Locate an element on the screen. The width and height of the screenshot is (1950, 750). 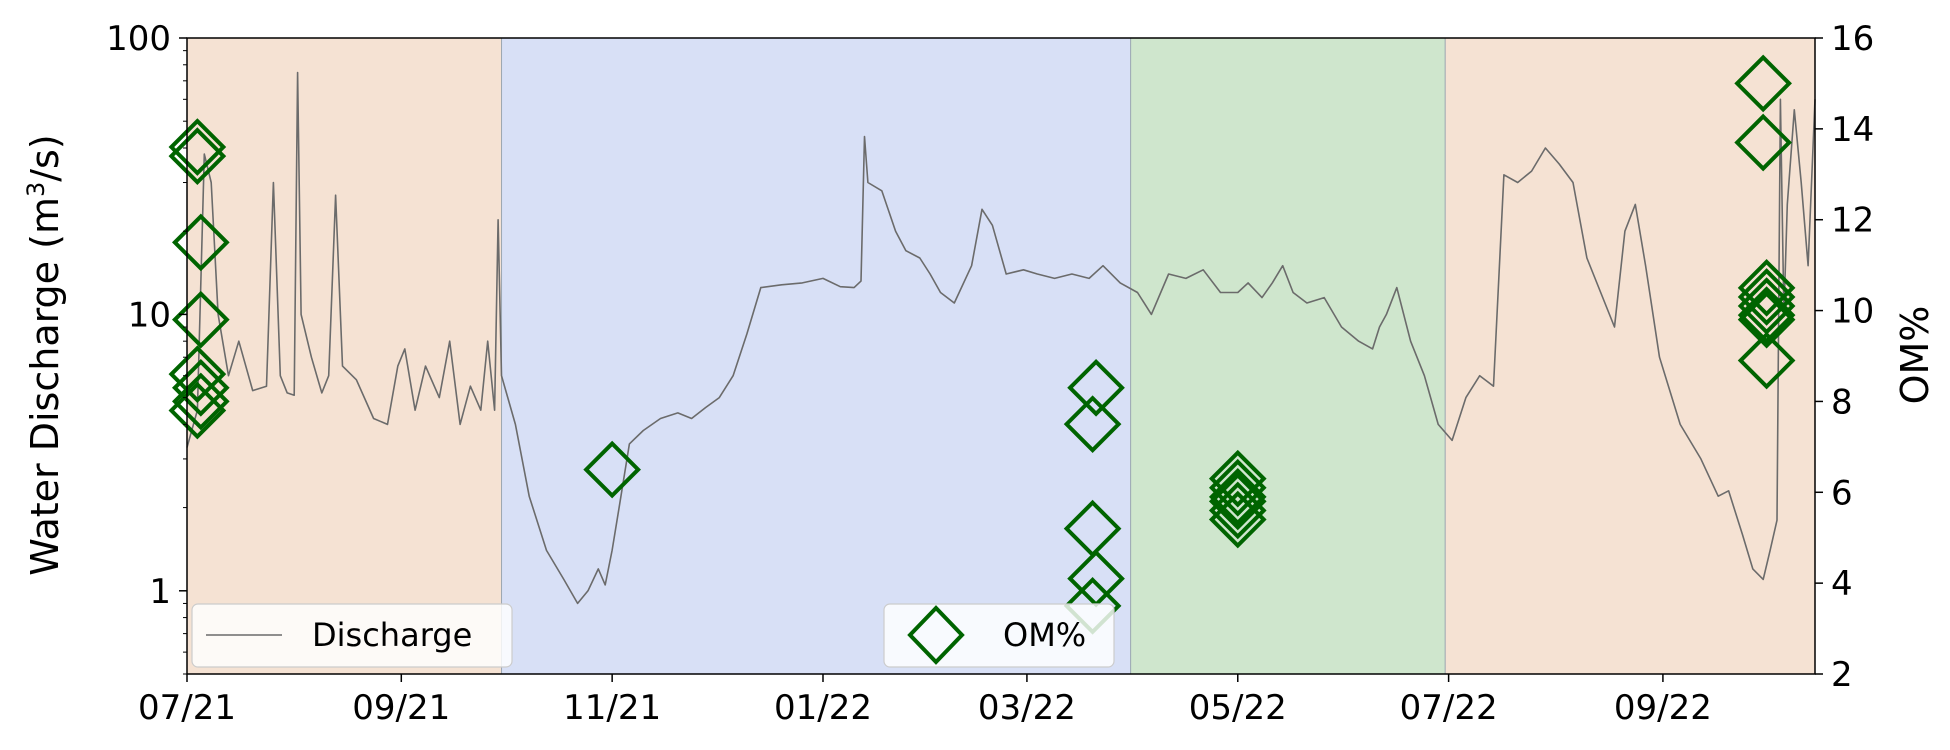
legend-discharge-box is located at coordinates (352, 635).